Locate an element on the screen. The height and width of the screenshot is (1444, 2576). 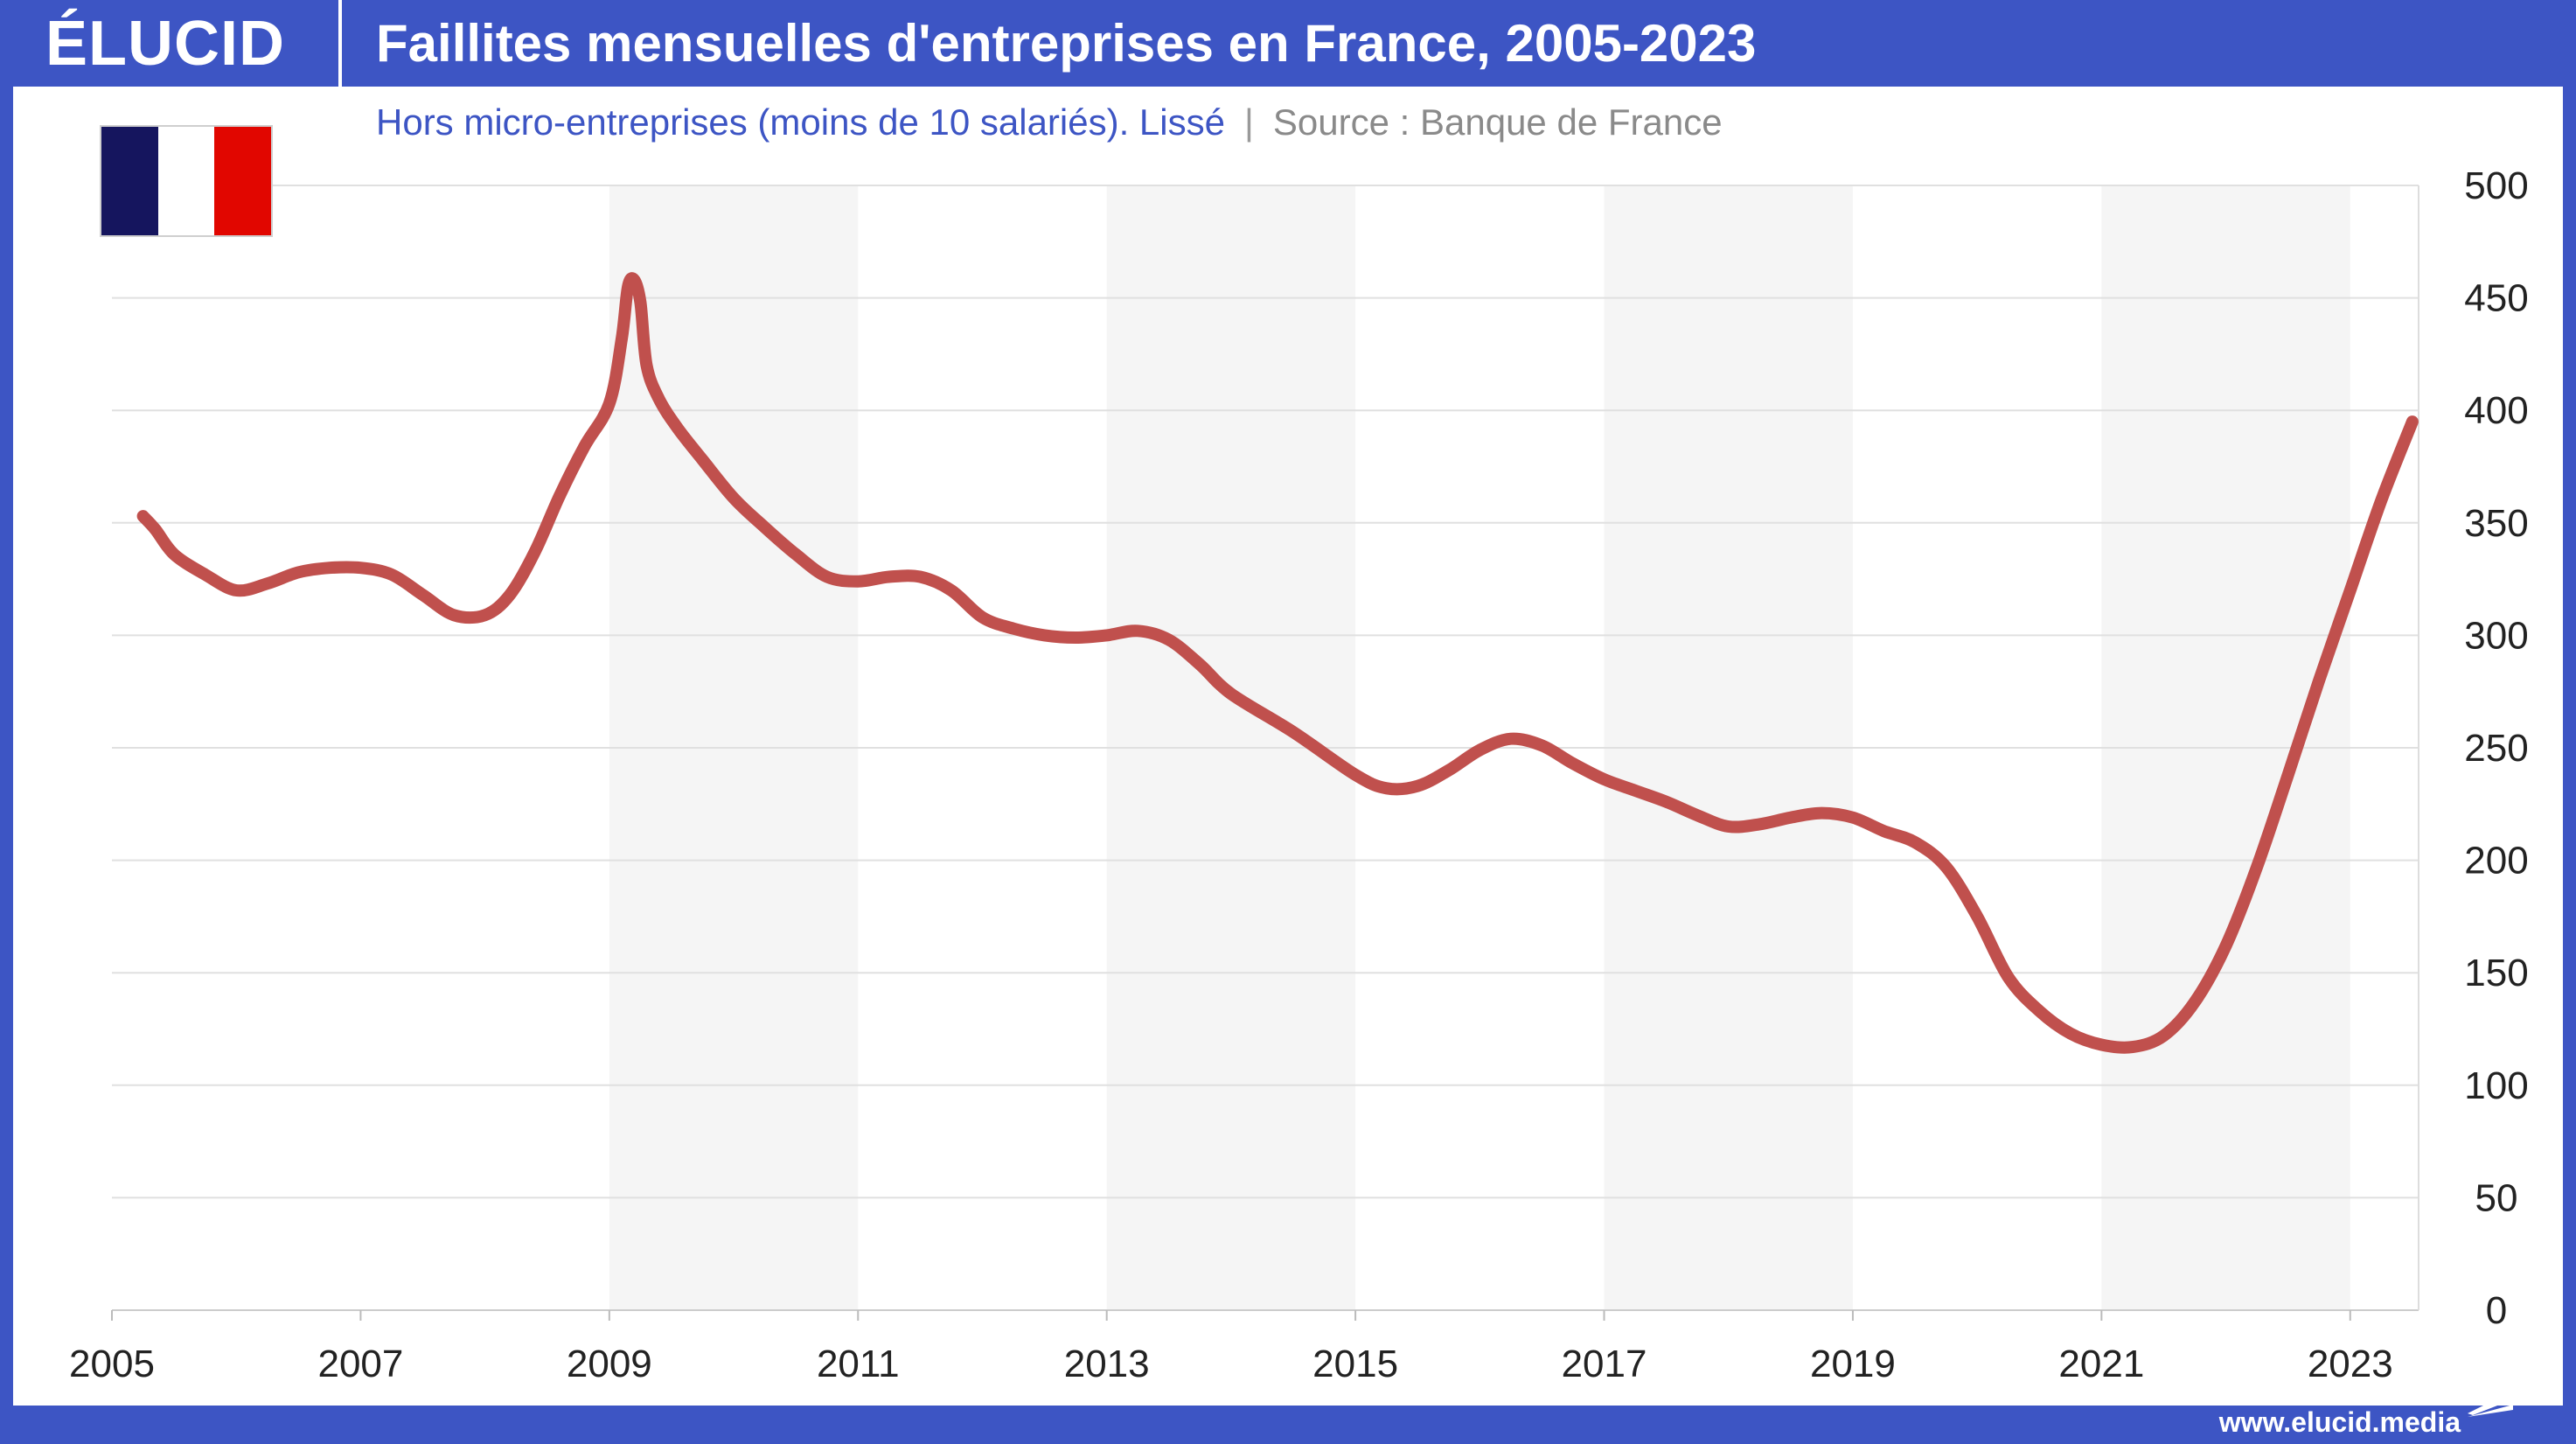
x-tick-label: 2023 is located at coordinates (2350, 1364).